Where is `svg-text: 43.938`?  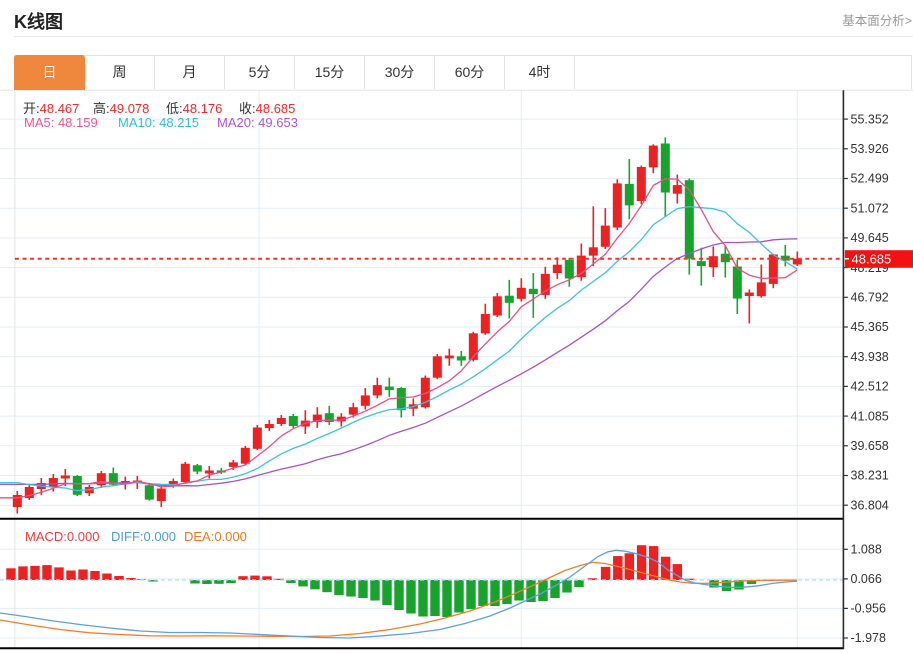
svg-text: 43.938 is located at coordinates (870, 357).